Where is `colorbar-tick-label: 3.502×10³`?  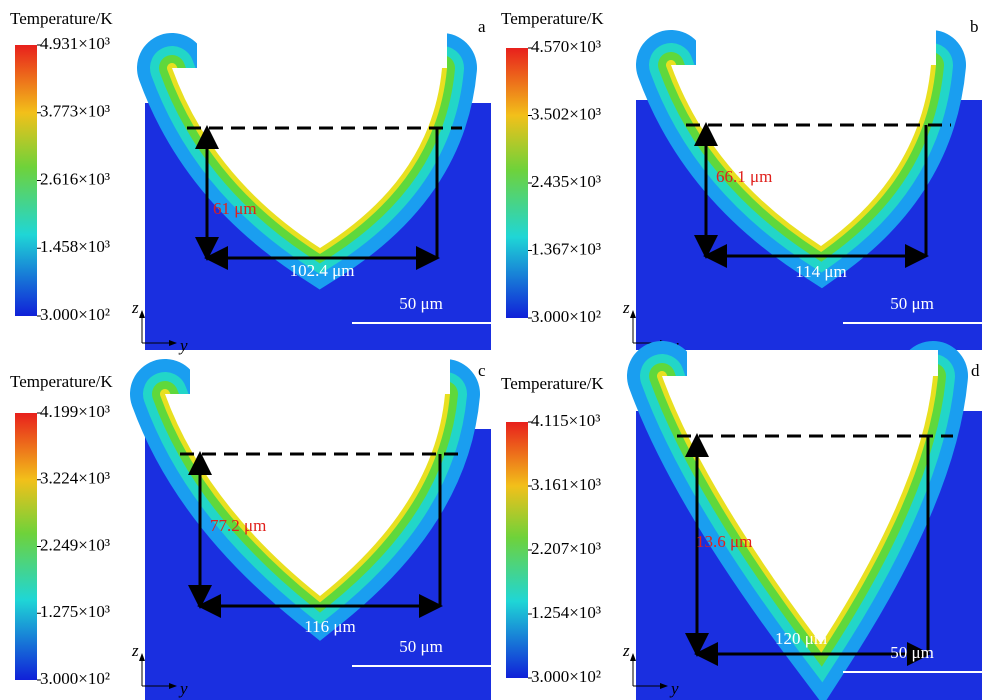
colorbar-tick-label: 3.502×10³ is located at coordinates (566, 113).